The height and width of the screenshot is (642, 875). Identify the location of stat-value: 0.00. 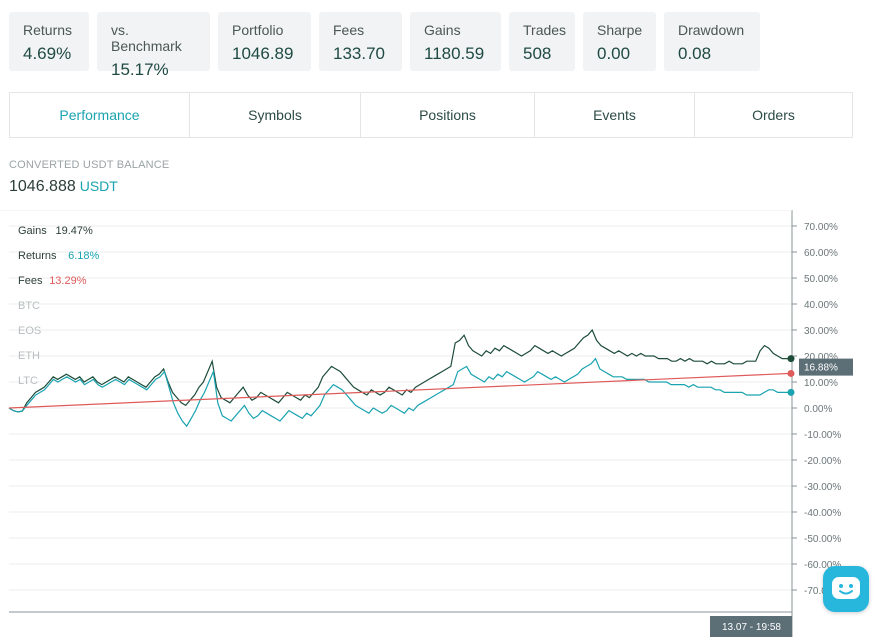
(614, 53).